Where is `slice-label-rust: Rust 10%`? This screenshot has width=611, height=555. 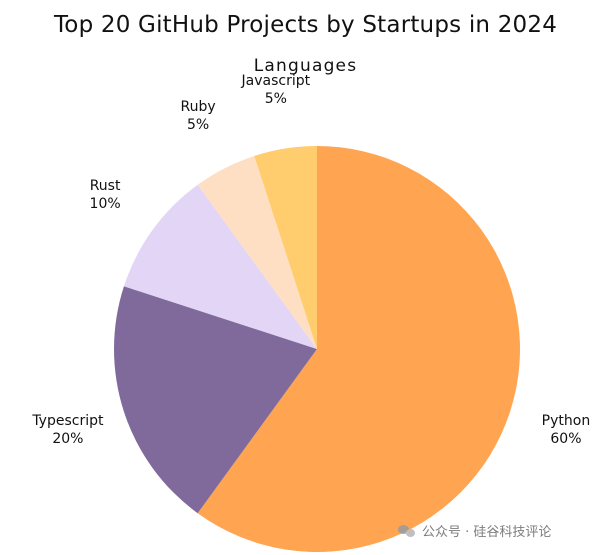
slice-label-rust: Rust 10% is located at coordinates (105, 195).